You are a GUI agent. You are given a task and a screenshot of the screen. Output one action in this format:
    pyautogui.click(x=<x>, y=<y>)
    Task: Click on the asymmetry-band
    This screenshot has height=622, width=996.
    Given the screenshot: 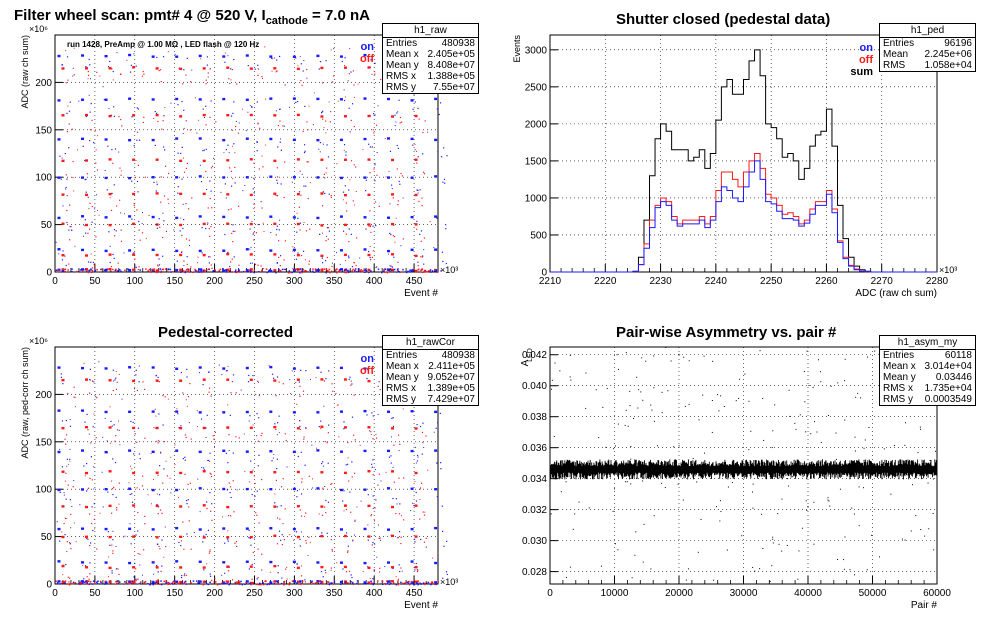 What is the action you would take?
    pyautogui.click(x=743, y=469)
    